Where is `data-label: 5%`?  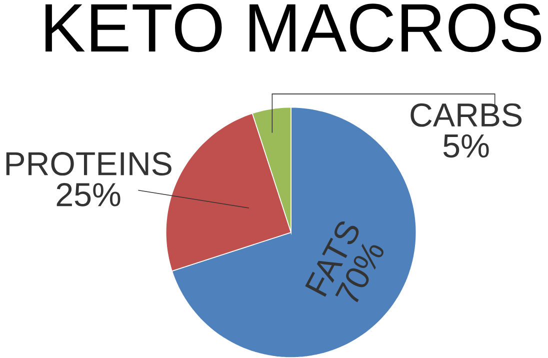 data-label: 5% is located at coordinates (466, 146).